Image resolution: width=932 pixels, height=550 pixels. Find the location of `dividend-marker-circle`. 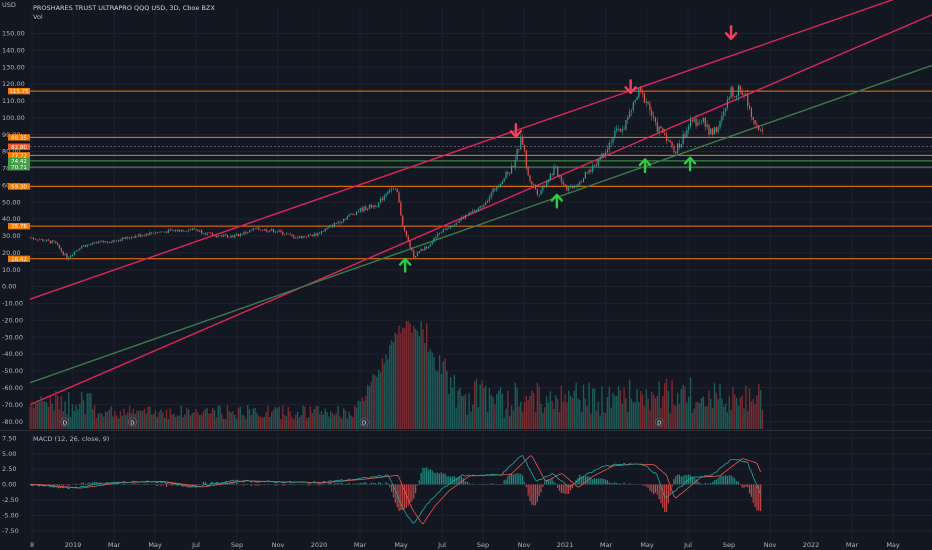

dividend-marker-circle is located at coordinates (65, 422).